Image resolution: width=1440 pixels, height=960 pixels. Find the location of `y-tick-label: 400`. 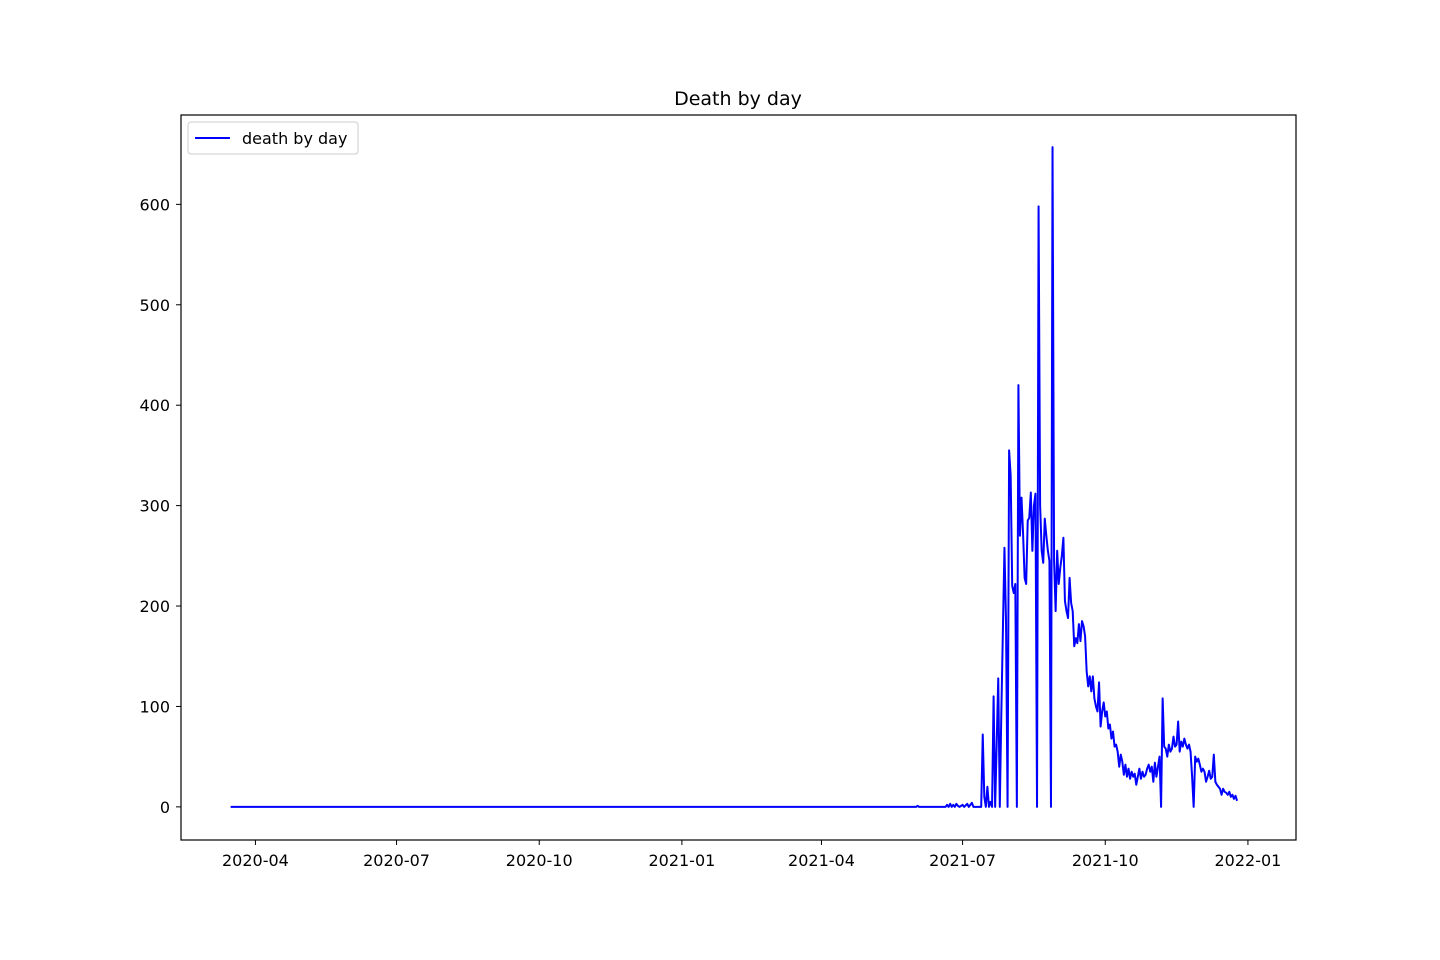

y-tick-label: 400 is located at coordinates (154, 405).